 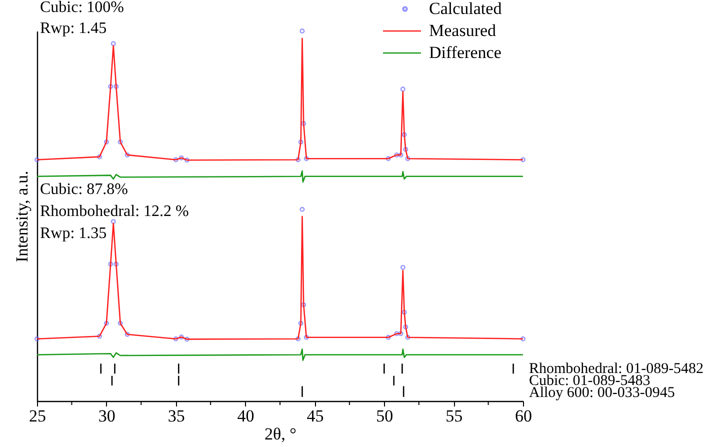 I want to click on x-tick-label: 35, so click(x=176, y=416).